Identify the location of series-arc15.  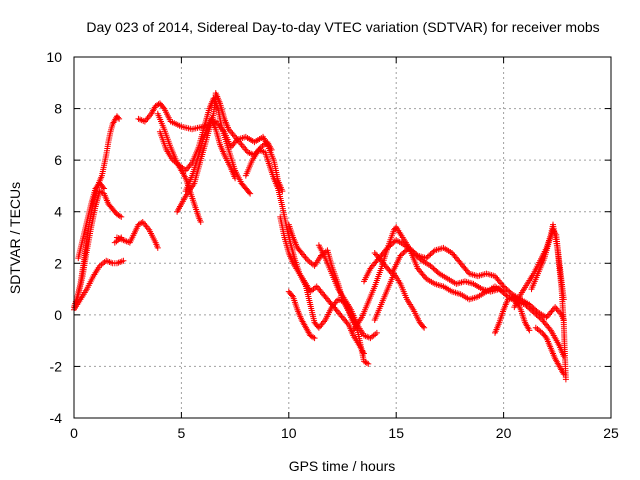
(301, 315).